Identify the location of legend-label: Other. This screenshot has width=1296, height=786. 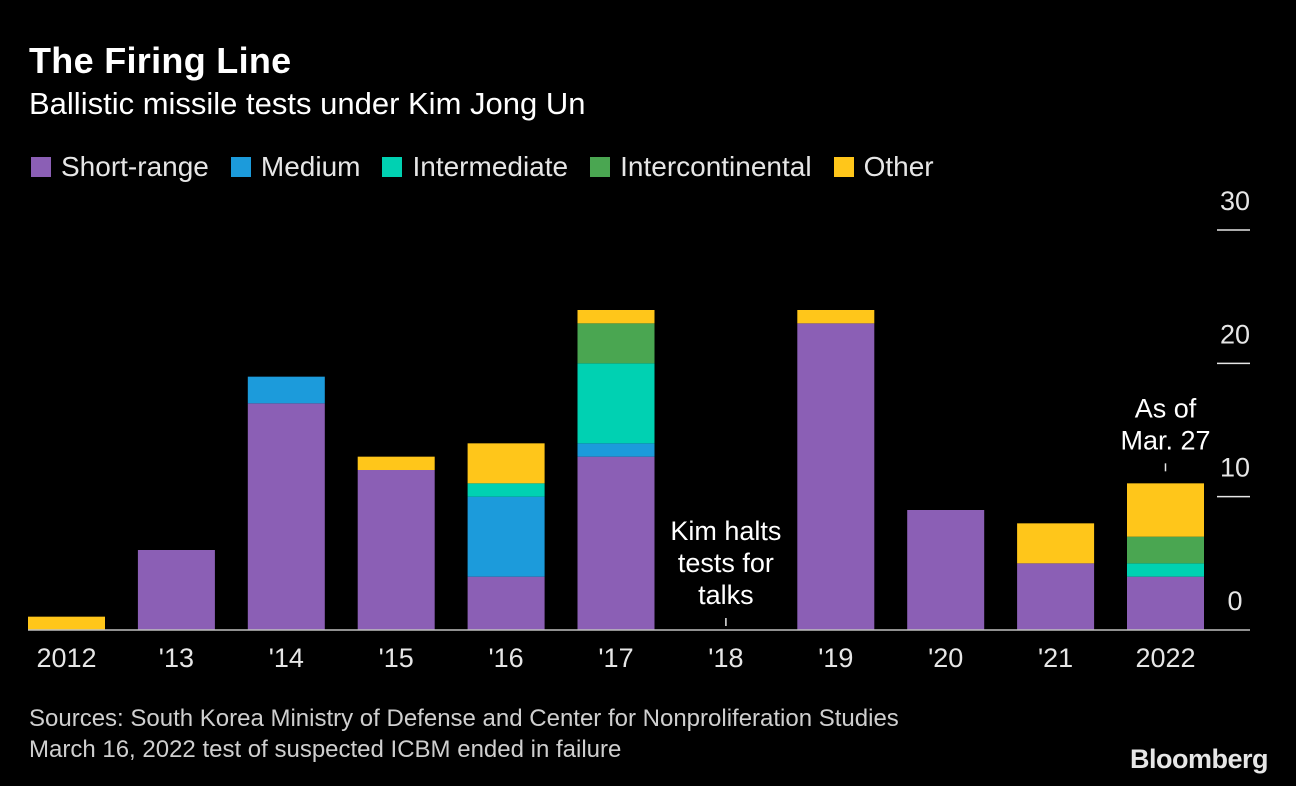
(898, 166).